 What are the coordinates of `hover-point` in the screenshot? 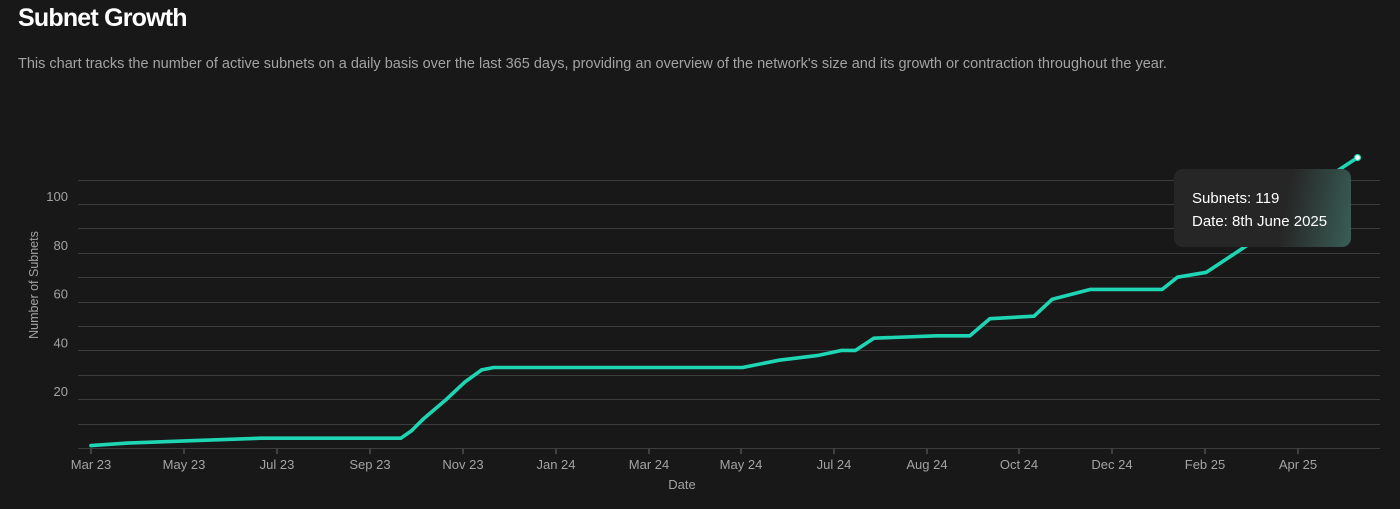 It's located at (1357, 158).